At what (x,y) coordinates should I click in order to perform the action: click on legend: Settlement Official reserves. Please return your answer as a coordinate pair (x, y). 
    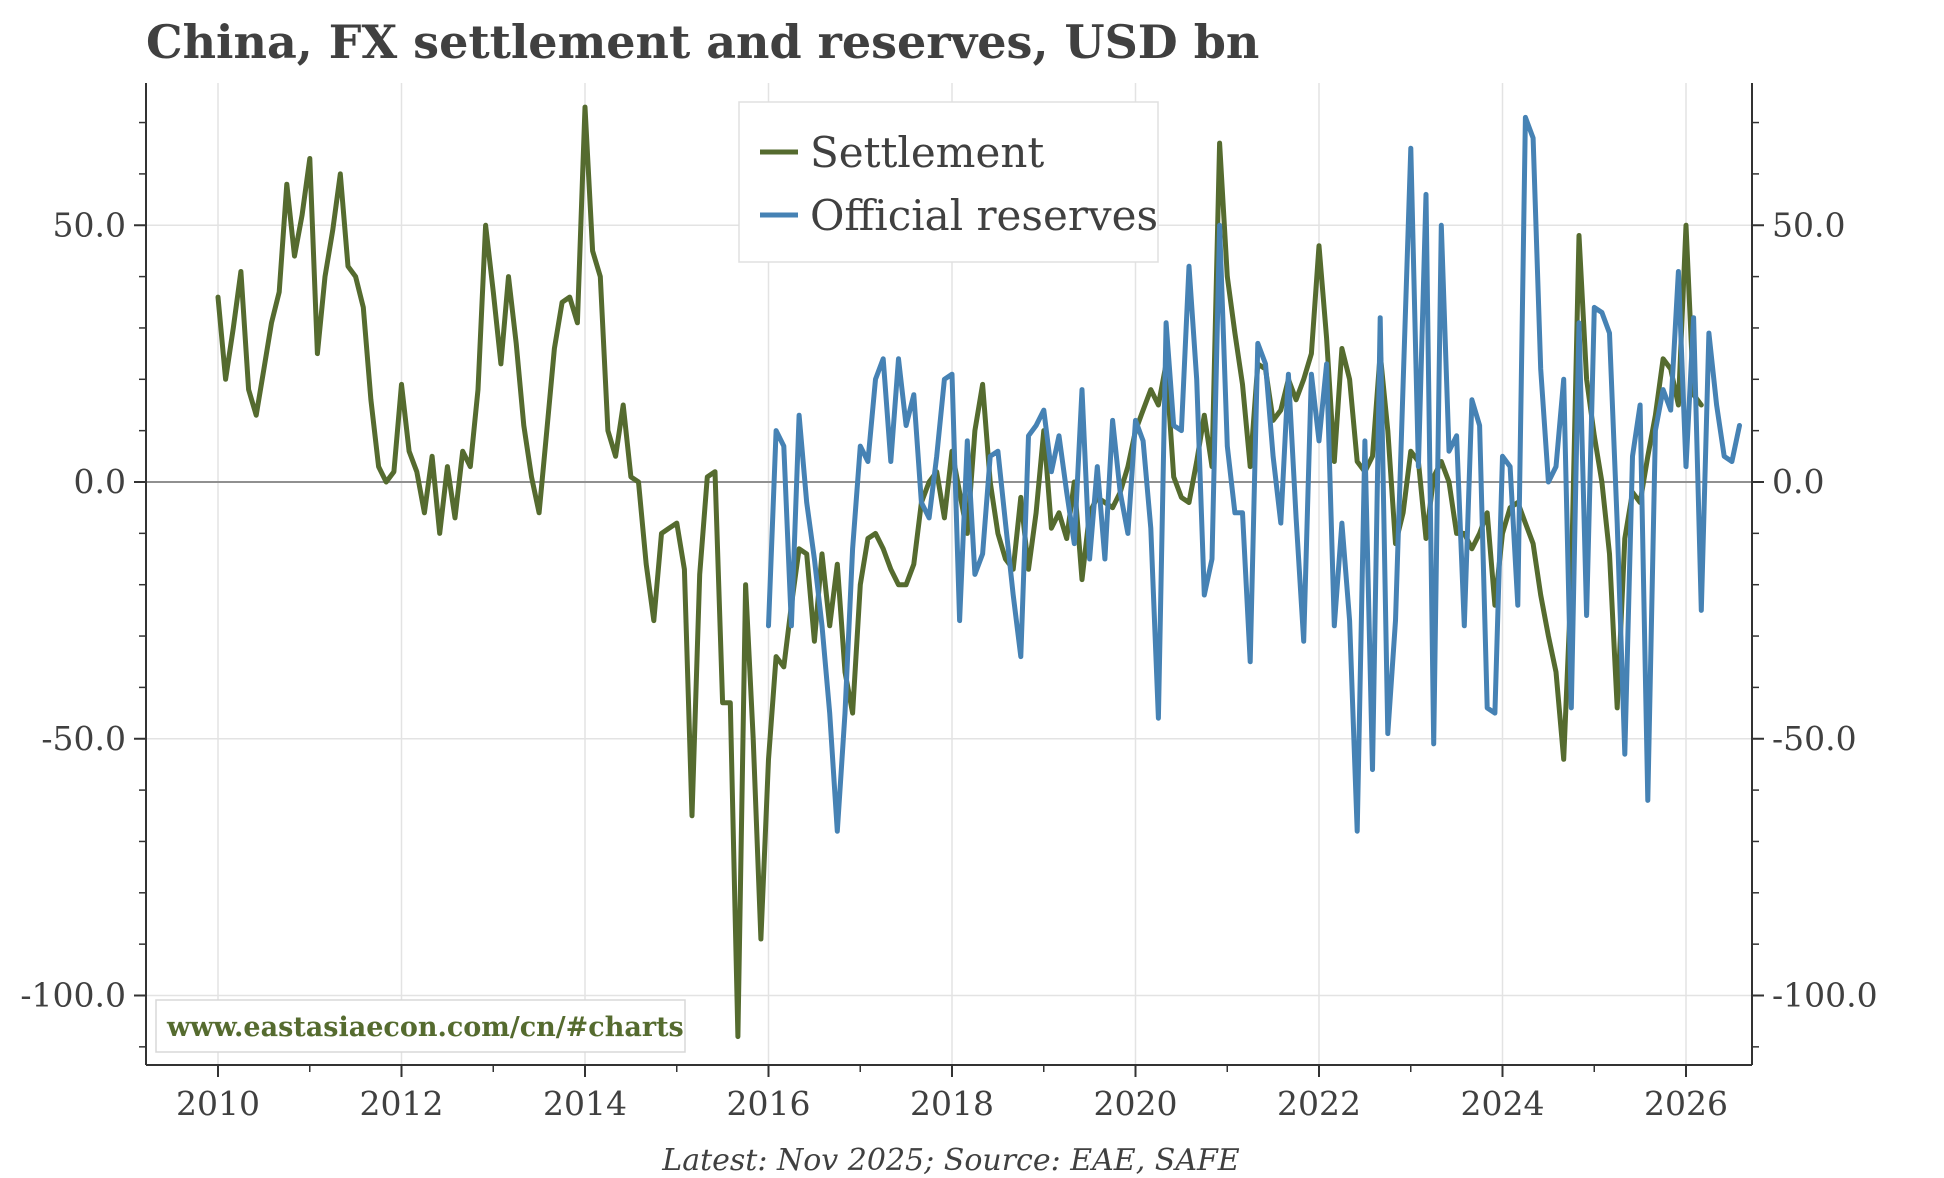
    Looking at the image, I should click on (948, 182).